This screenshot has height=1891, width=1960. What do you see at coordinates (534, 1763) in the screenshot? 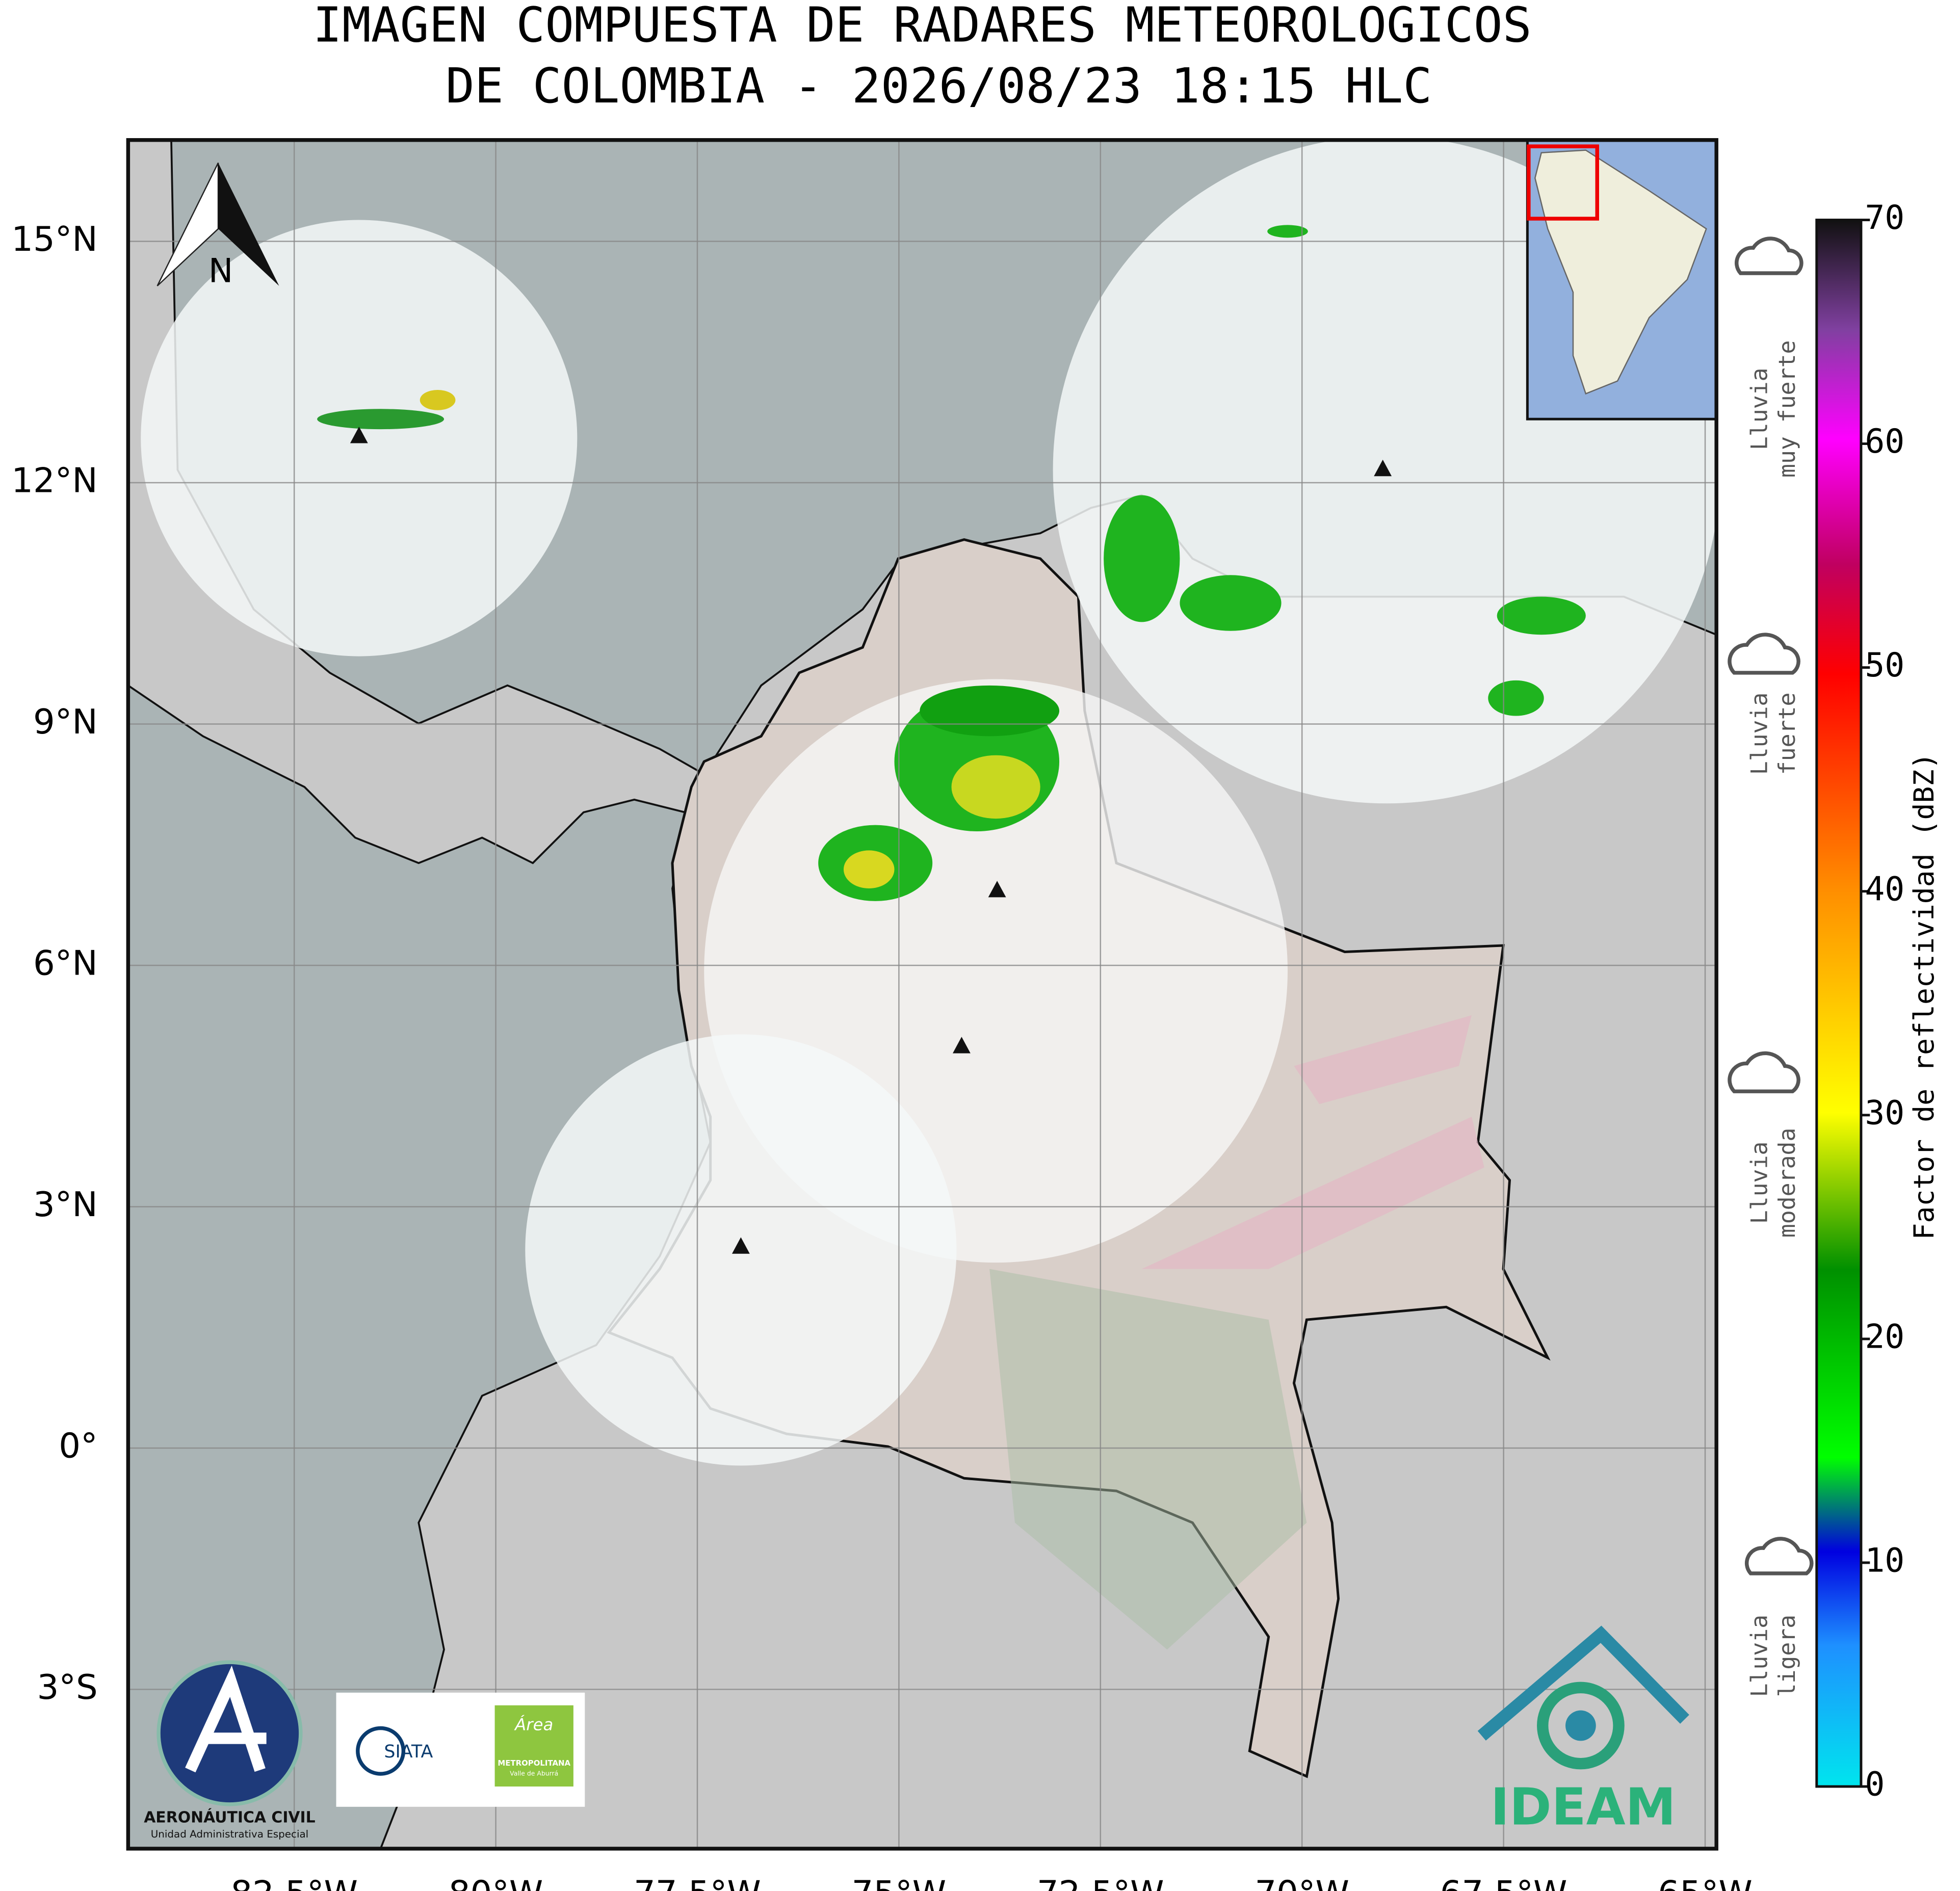
I see `logo-text: METROPOLITANA` at bounding box center [534, 1763].